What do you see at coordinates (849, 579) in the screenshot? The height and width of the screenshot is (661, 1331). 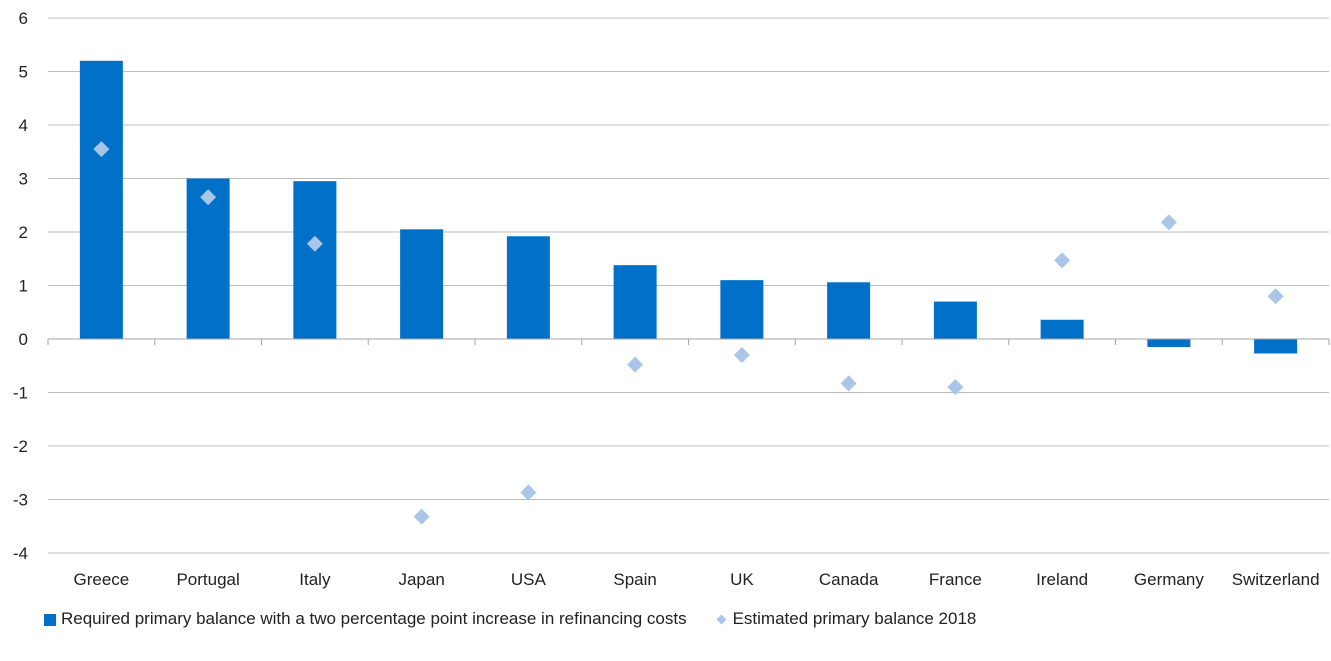 I see `x-category-label: Canada` at bounding box center [849, 579].